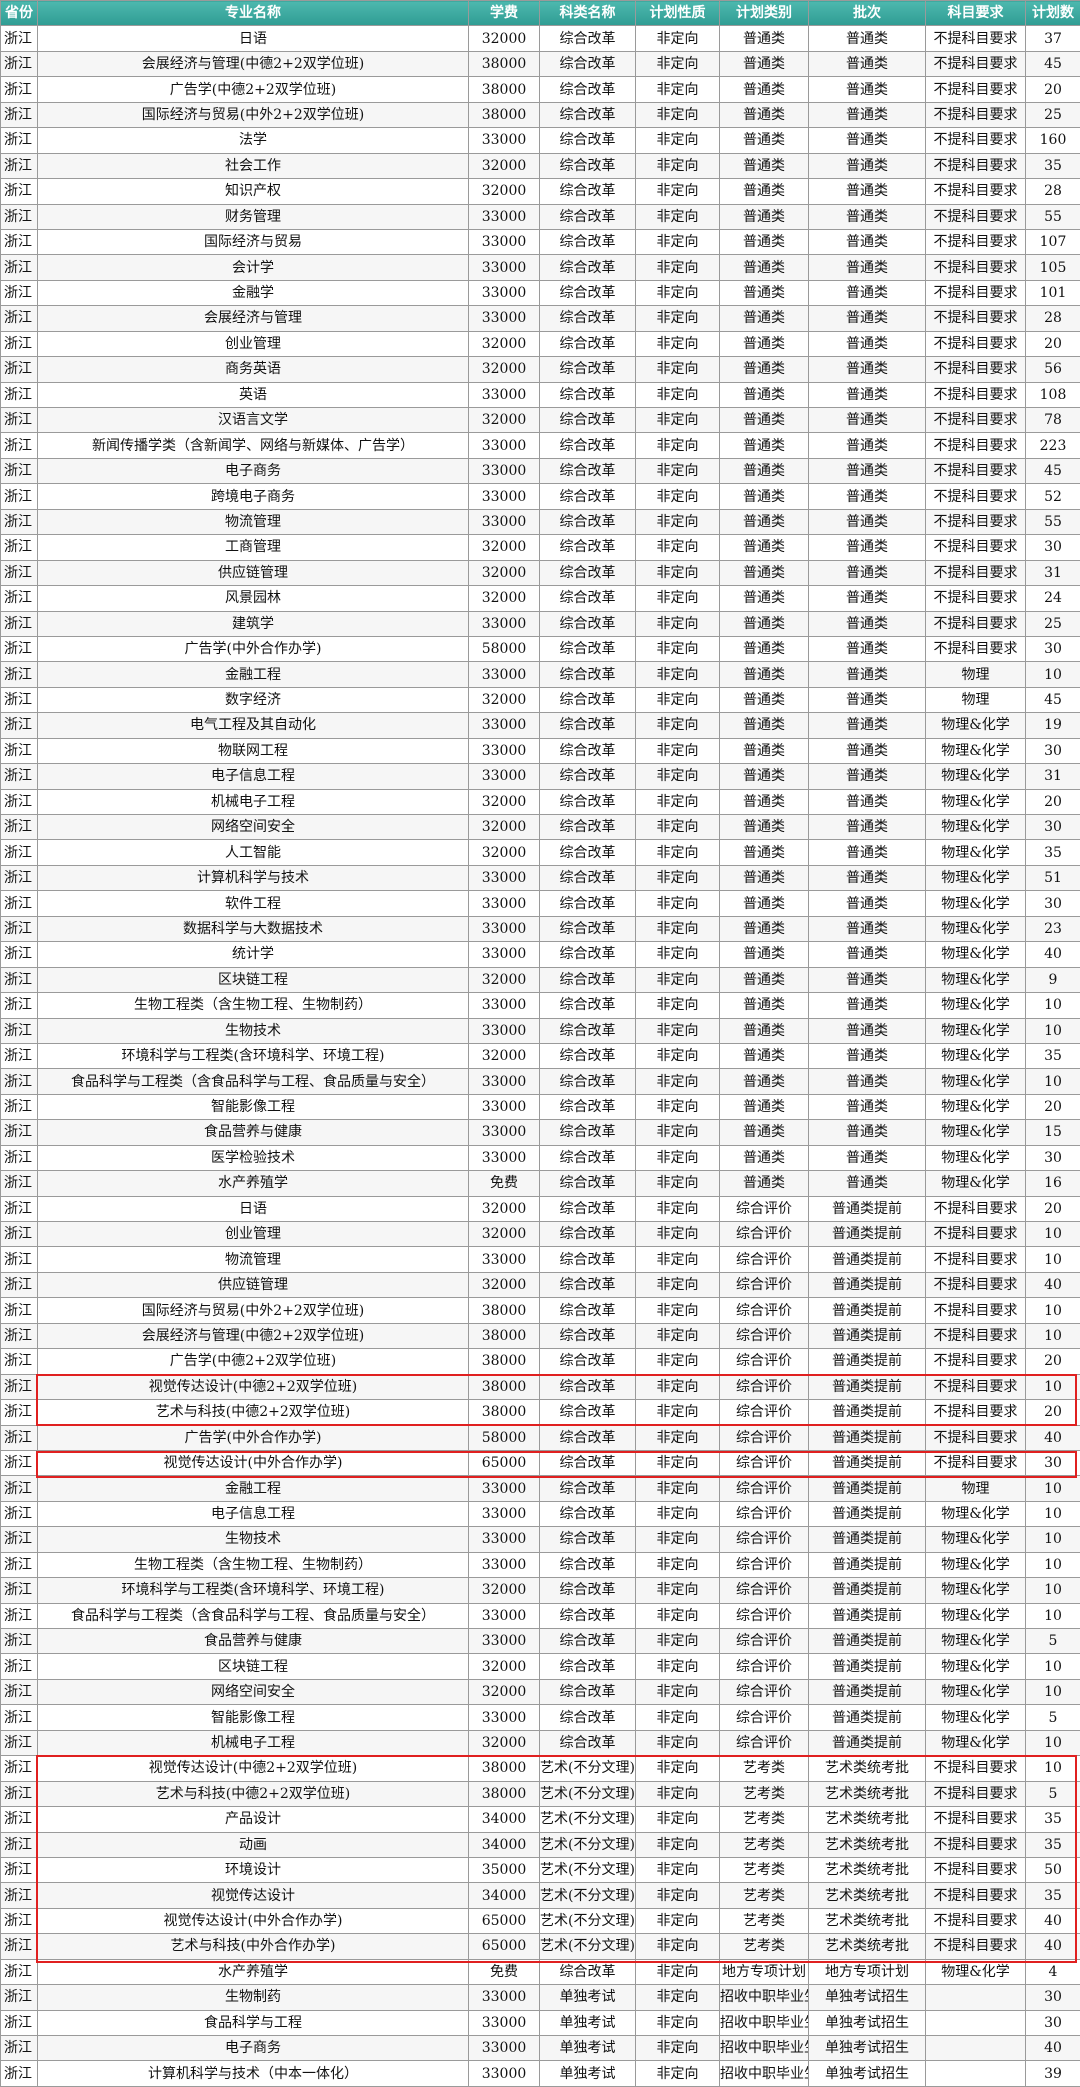  What do you see at coordinates (1052, 1132) in the screenshot?
I see `table-cell: 15` at bounding box center [1052, 1132].